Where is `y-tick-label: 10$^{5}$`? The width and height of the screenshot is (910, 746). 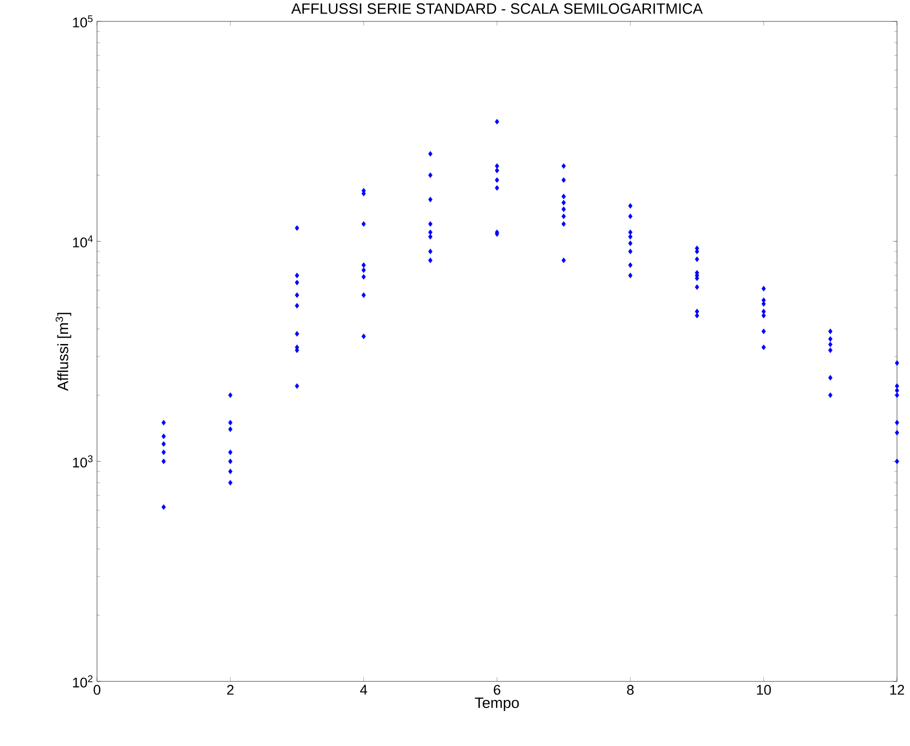
y-tick-label: 10$^{5}$ is located at coordinates (83, 21).